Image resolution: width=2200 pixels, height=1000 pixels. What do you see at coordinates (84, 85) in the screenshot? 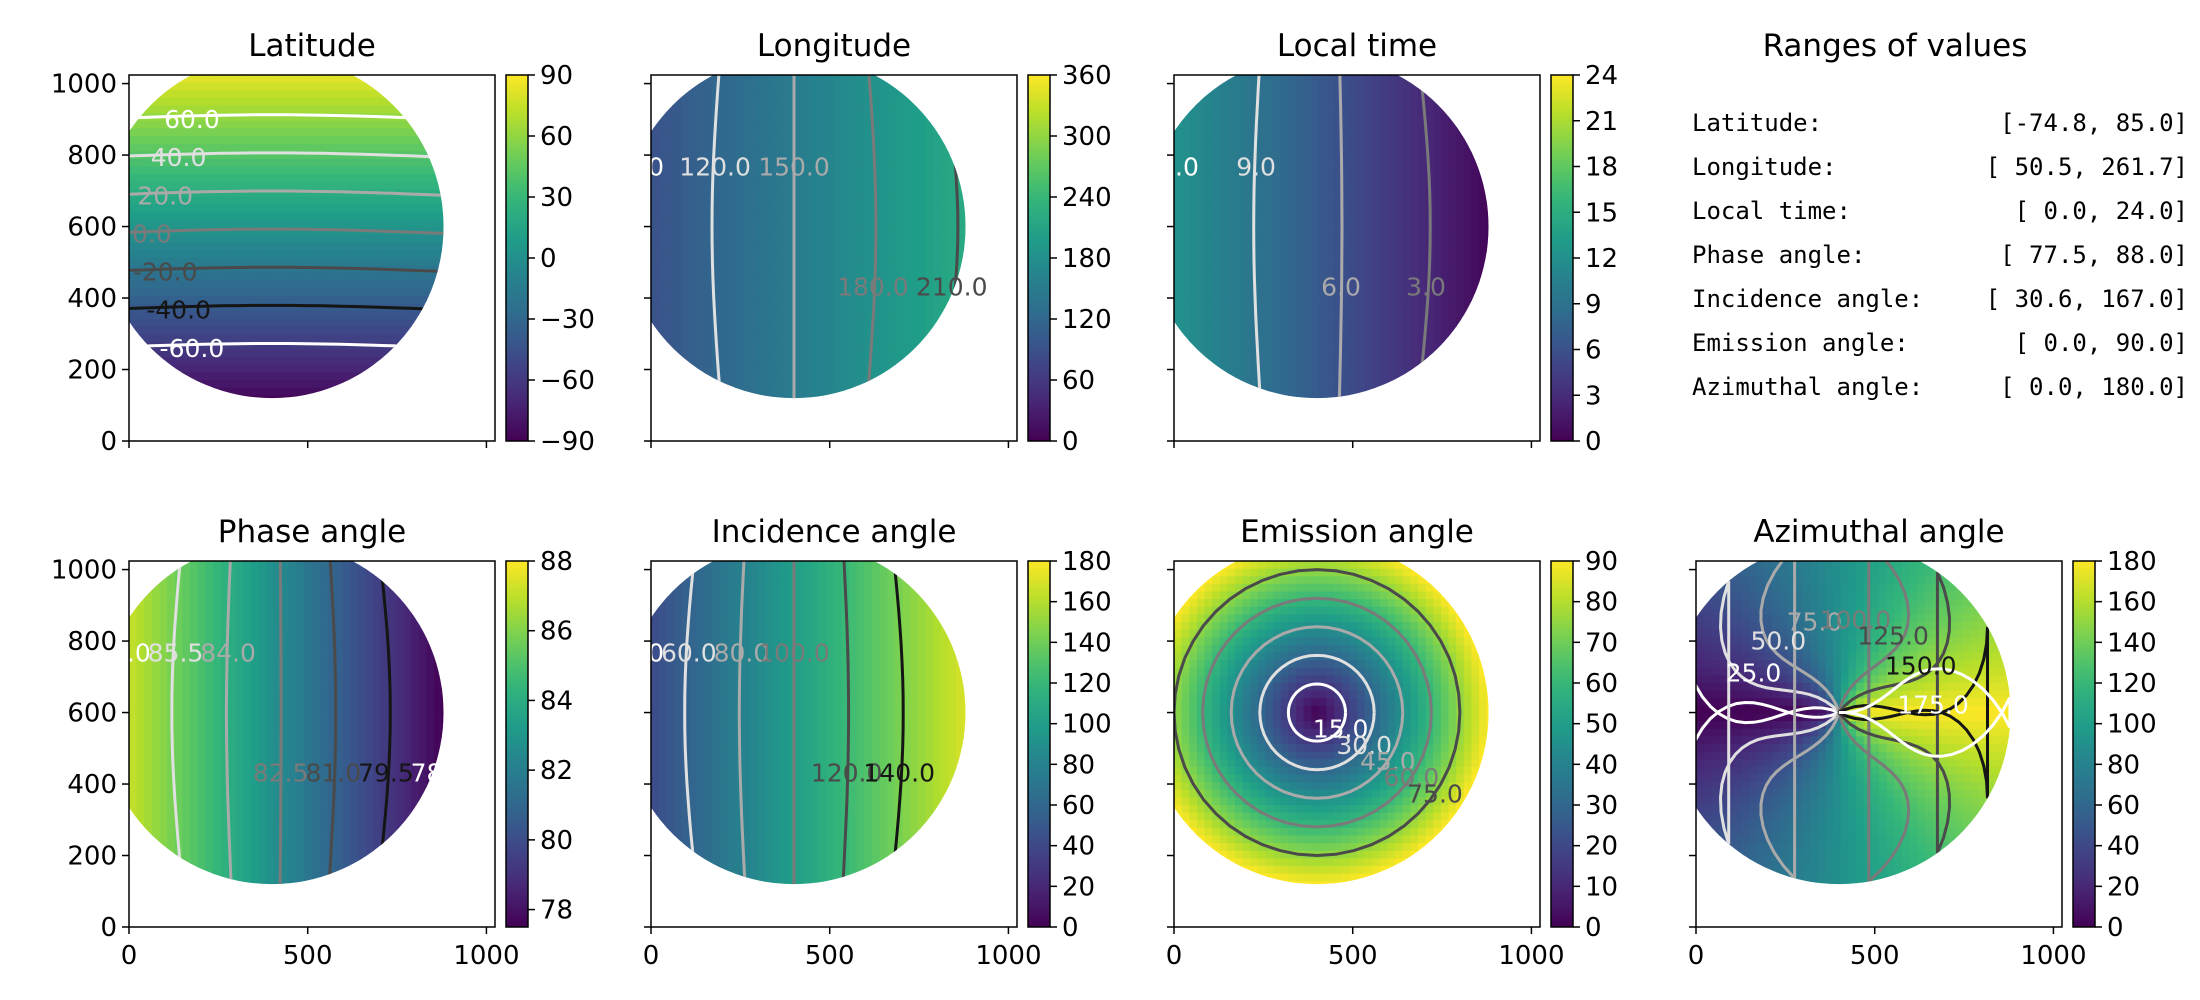
I see `y-tick-label: 1000` at bounding box center [84, 85].